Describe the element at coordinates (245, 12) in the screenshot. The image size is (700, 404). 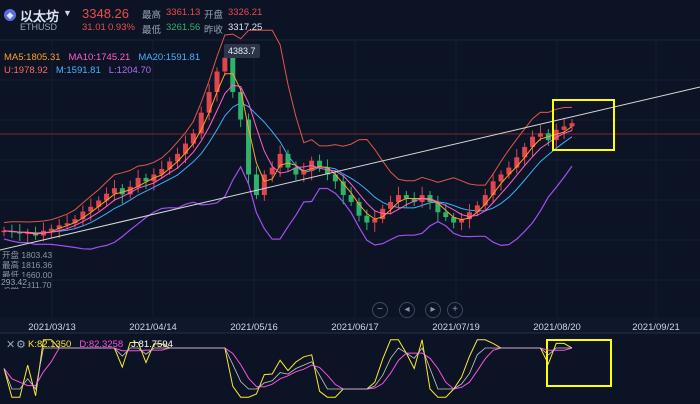
I see `open-value: 3326.21` at that location.